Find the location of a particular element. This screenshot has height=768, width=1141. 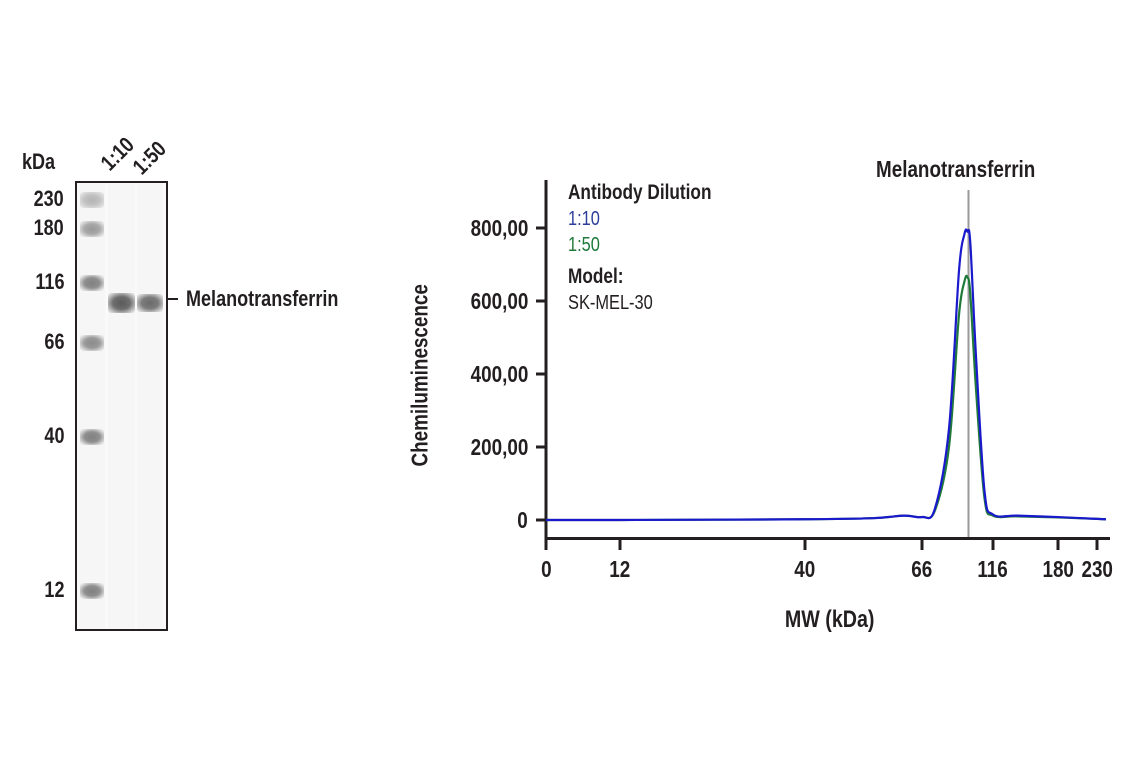

x-axis-label: MW (kDa) is located at coordinates (830, 619).